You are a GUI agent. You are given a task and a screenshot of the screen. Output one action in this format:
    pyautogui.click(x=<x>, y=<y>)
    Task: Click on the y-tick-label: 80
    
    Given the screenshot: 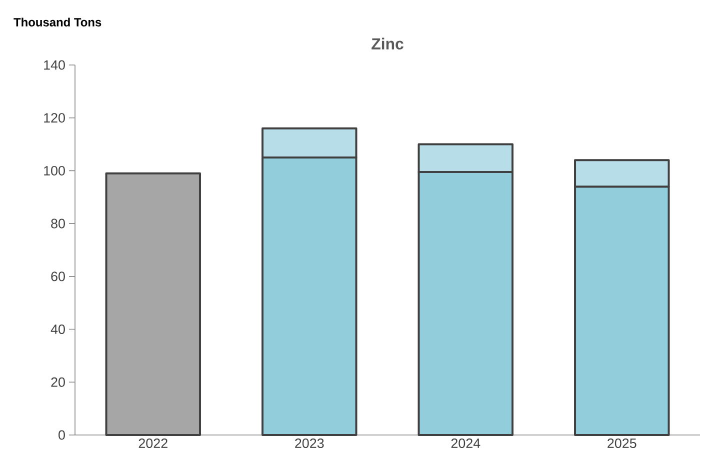 What is the action you would take?
    pyautogui.click(x=58, y=223)
    